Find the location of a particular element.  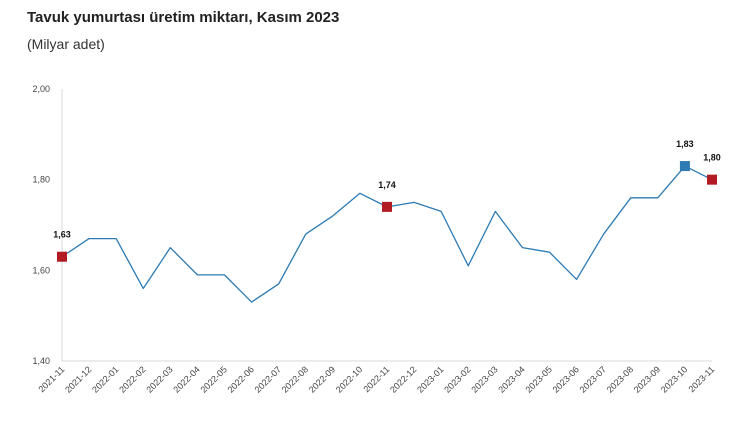

x-tick-label: 2022-06 is located at coordinates (241, 379).